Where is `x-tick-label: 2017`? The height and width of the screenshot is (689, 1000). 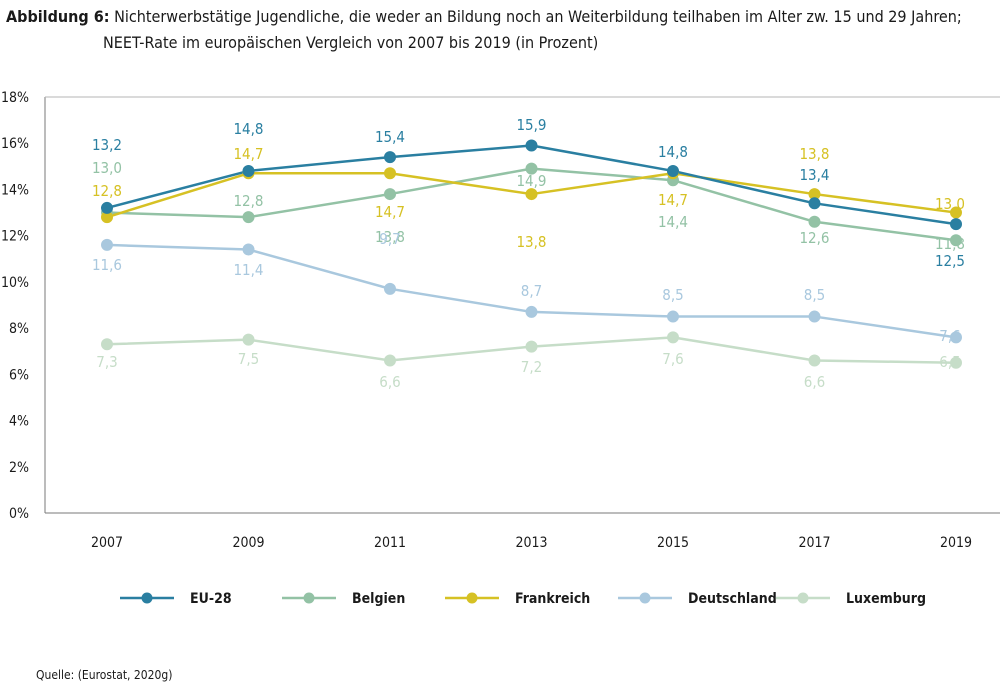 x-tick-label: 2017 is located at coordinates (814, 543).